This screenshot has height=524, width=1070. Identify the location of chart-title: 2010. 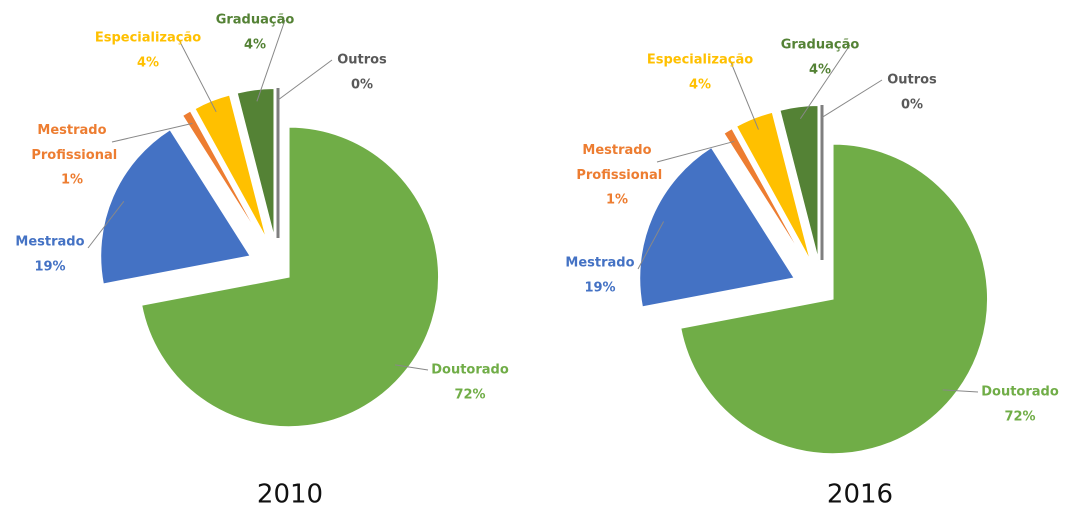
(290, 495).